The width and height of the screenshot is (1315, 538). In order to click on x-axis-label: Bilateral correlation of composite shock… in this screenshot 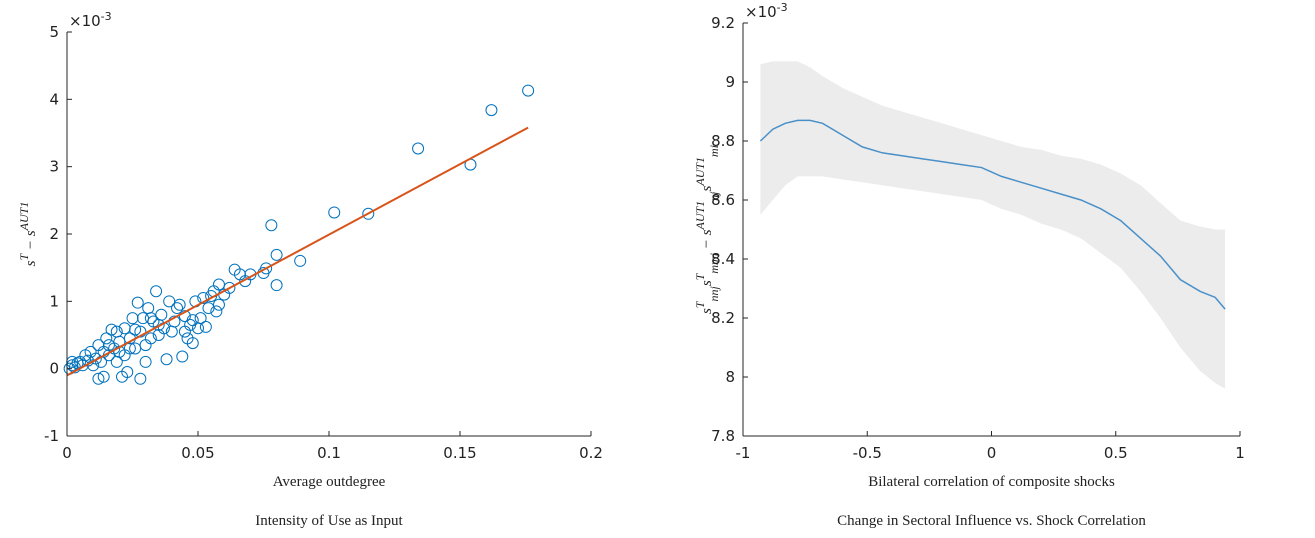, I will do `click(991, 482)`.